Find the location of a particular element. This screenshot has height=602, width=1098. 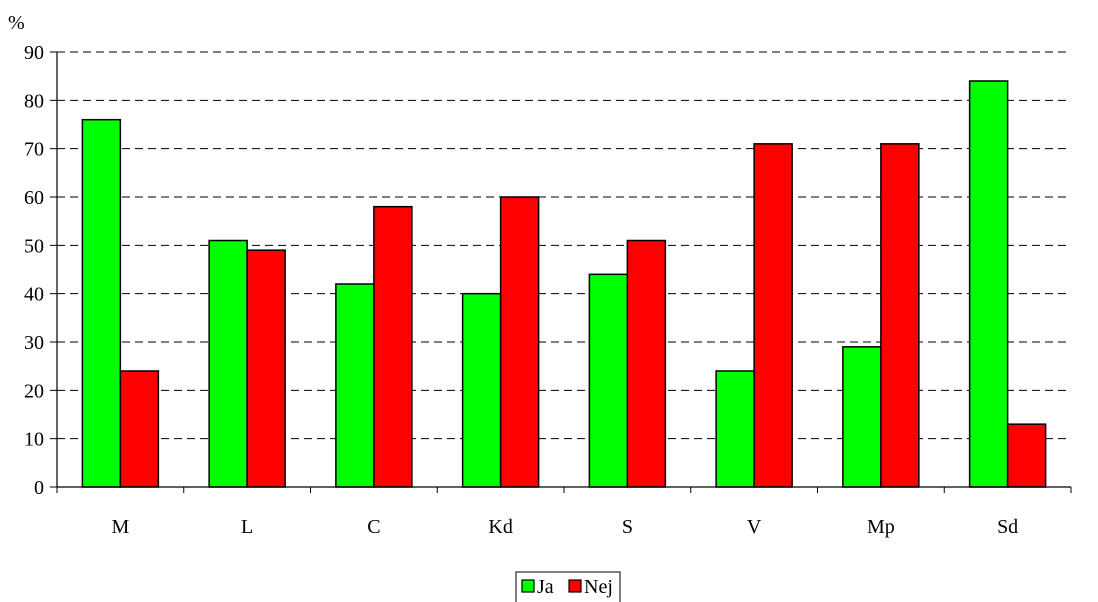

bar-nej-m is located at coordinates (139, 429).